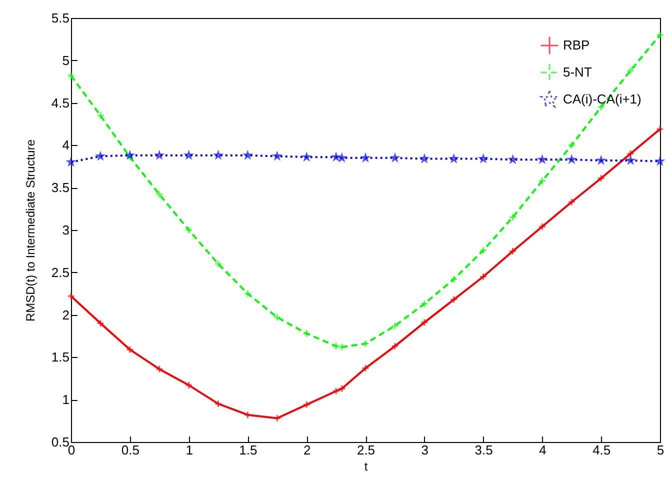 The image size is (667, 480). What do you see at coordinates (60, 272) in the screenshot?
I see `y-tick-label: 2.5` at bounding box center [60, 272].